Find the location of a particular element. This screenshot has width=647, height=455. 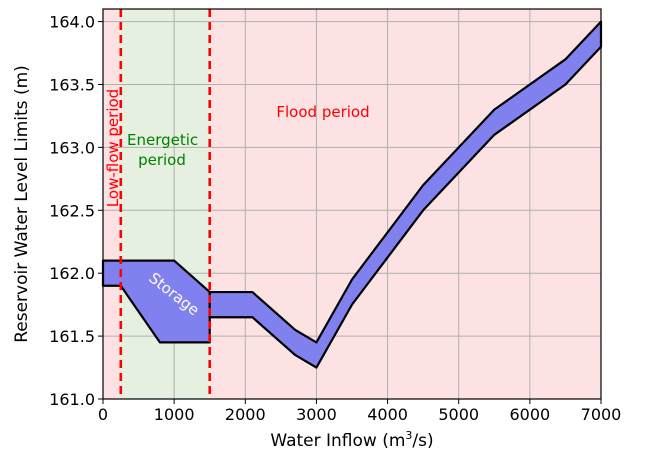

x-tick-label-4: 4000 is located at coordinates (387, 414).